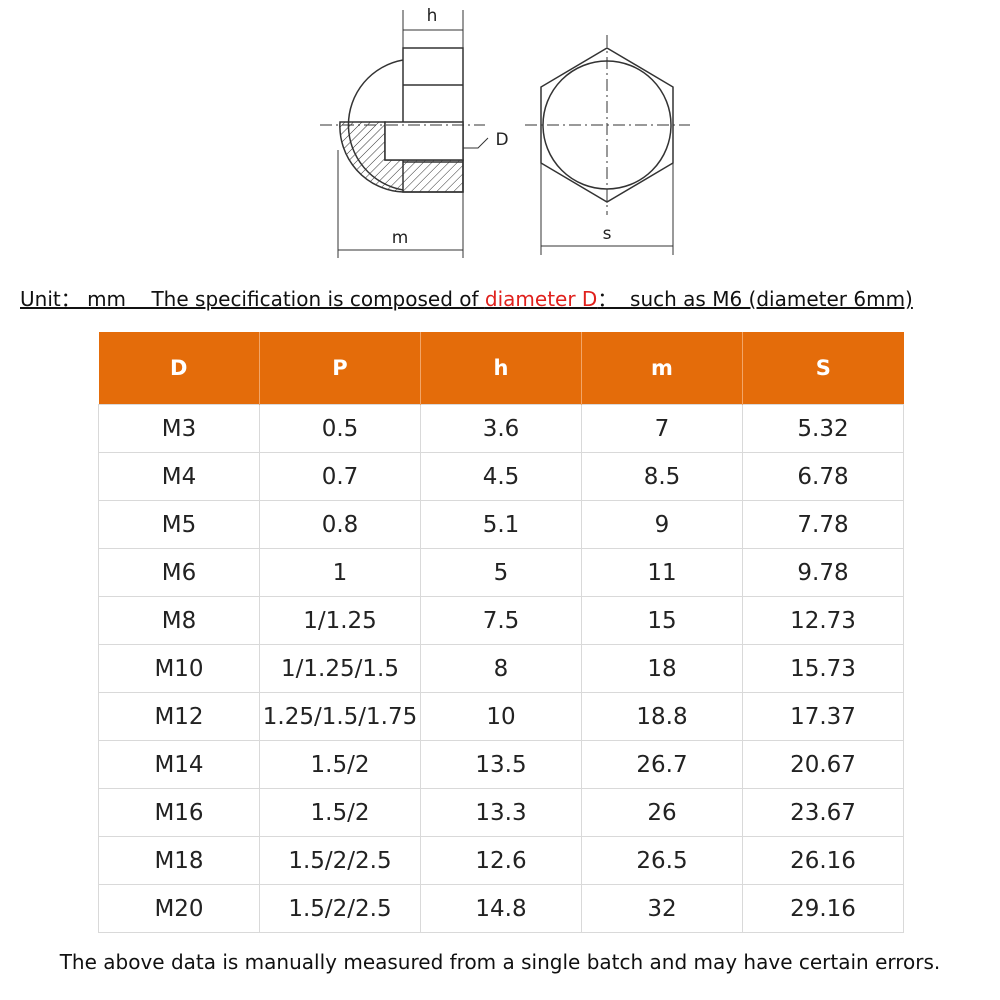  I want to click on table-row: M5 0.8 5.1 9 7.78, so click(501, 524).